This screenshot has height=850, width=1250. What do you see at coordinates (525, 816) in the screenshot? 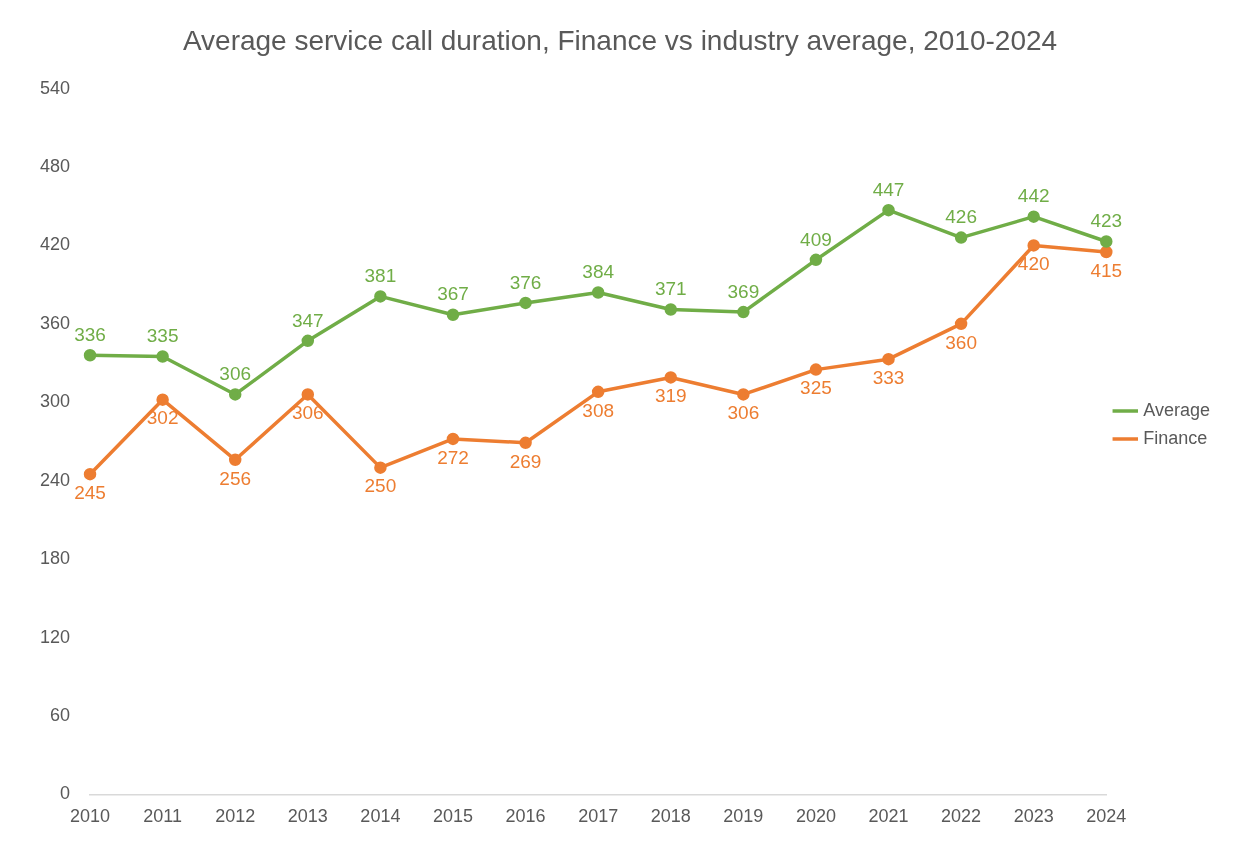
I see `x-tick-label: 2016` at bounding box center [525, 816].